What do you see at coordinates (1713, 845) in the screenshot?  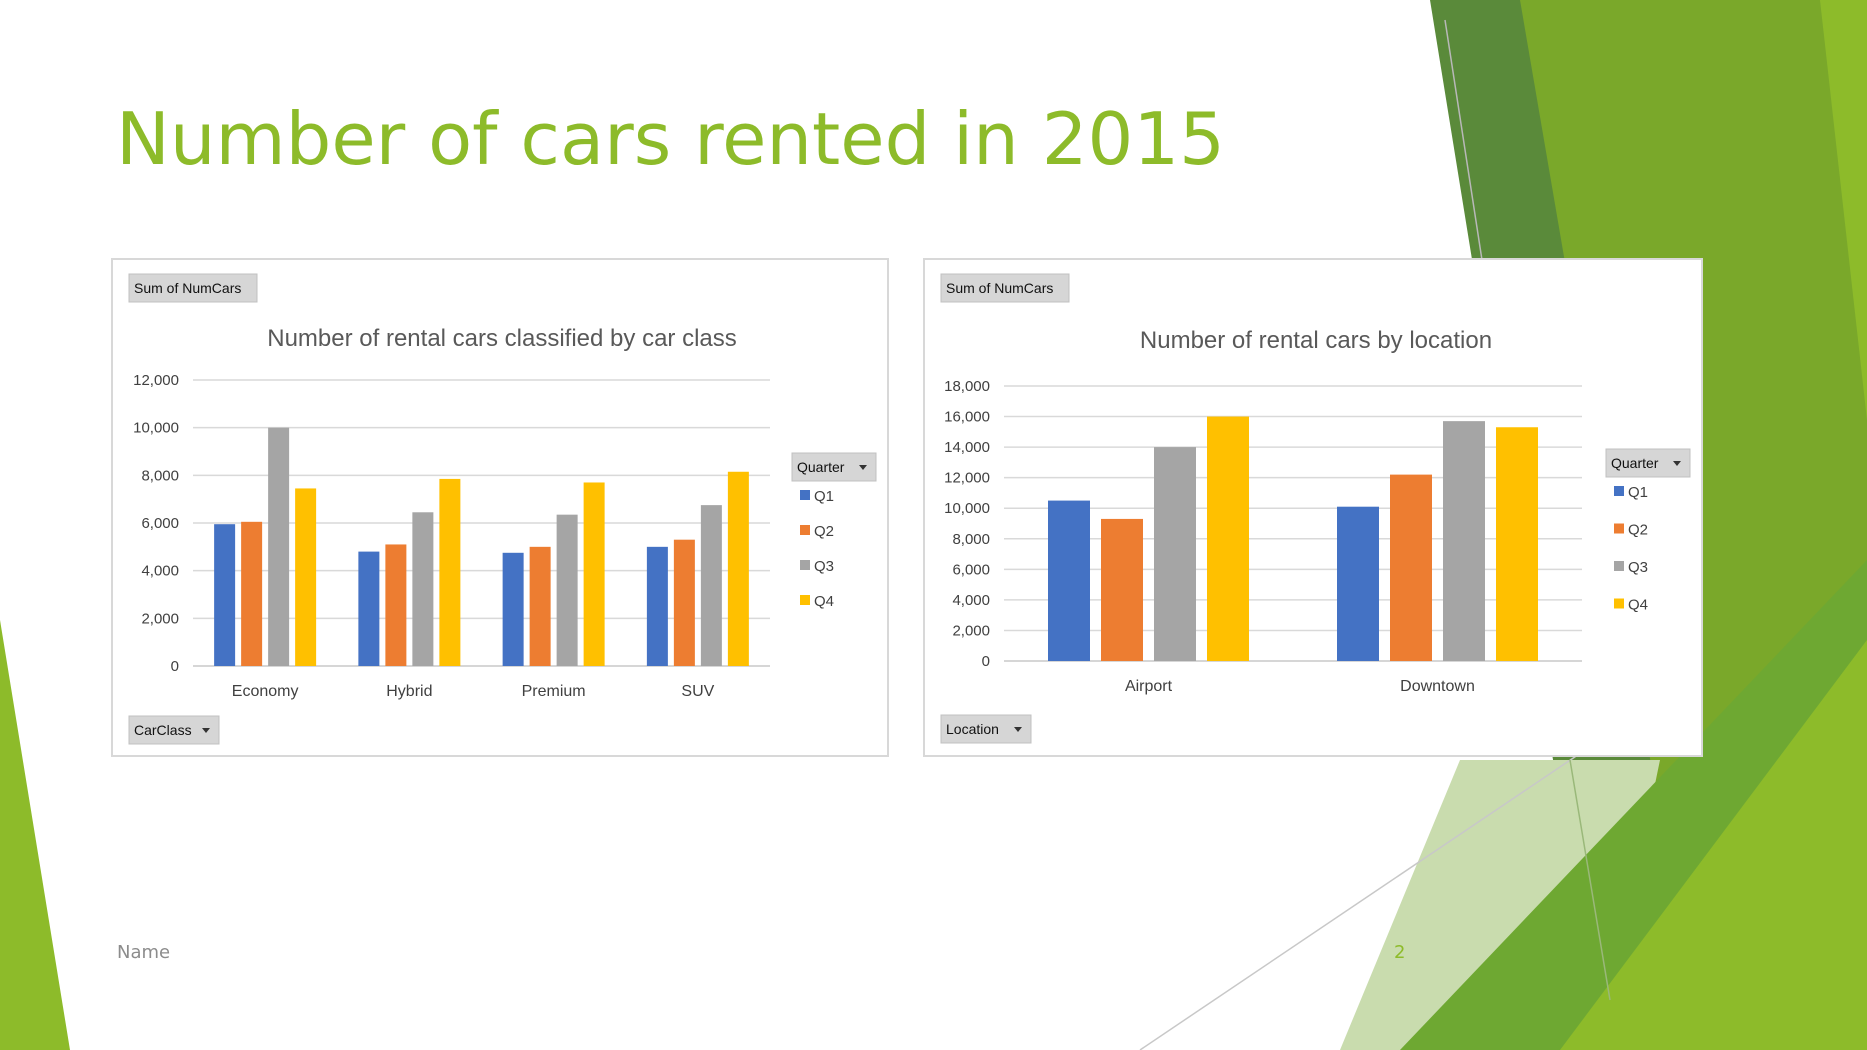 I see `bg-facet-bright` at bounding box center [1713, 845].